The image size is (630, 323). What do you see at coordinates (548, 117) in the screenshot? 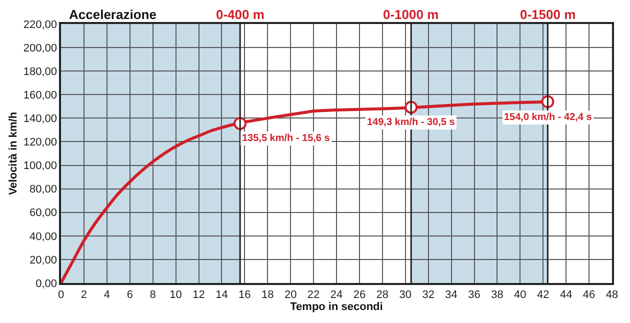
I see `annotation: 154,0 km/h - 42,4 s` at bounding box center [548, 117].